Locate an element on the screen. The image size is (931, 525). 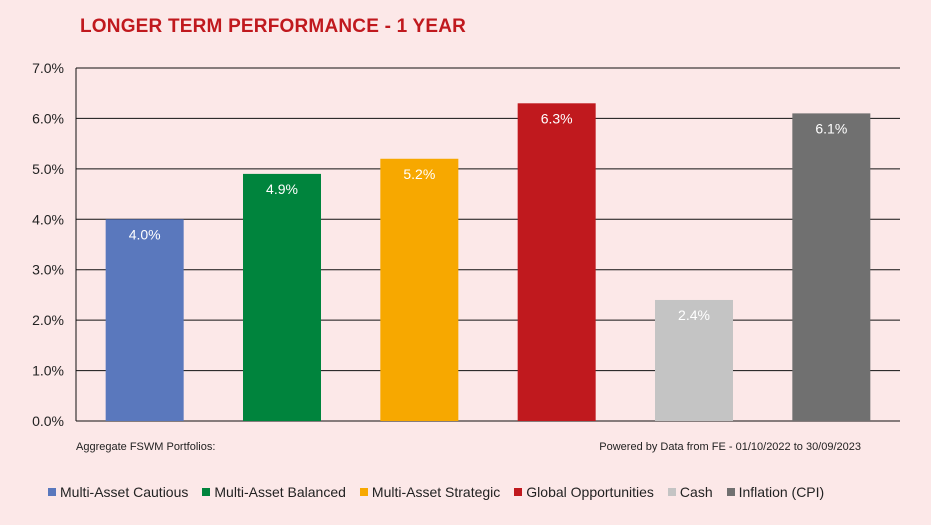
y-tick-label: 4.0% is located at coordinates (48, 219).